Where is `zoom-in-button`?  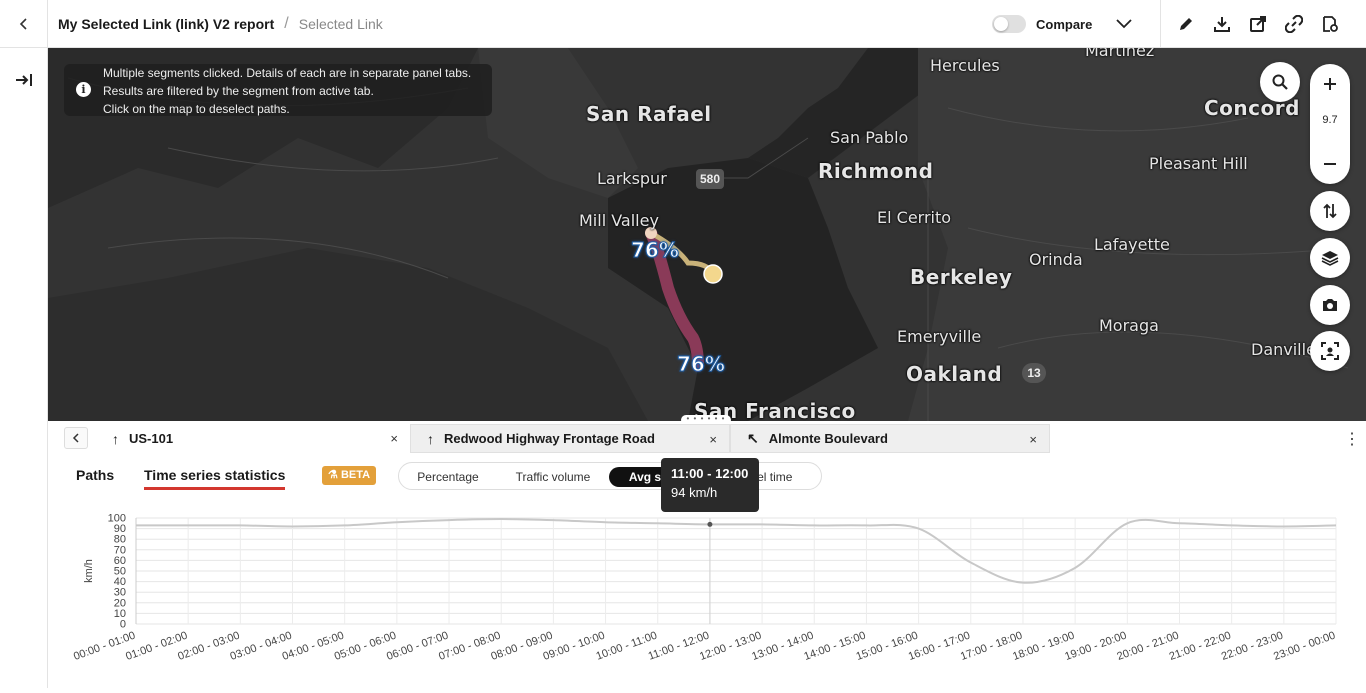 zoom-in-button is located at coordinates (1330, 84).